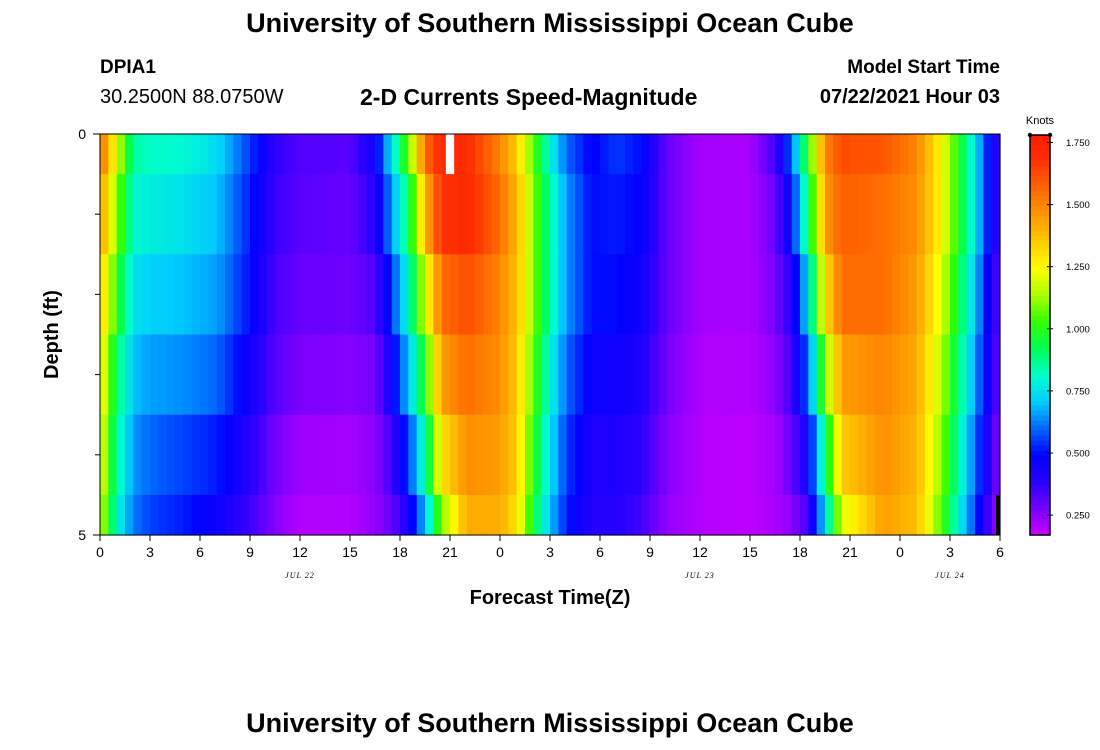 This screenshot has width=1100, height=750. I want to click on y-axis-label: Depth (ft), so click(52, 334).